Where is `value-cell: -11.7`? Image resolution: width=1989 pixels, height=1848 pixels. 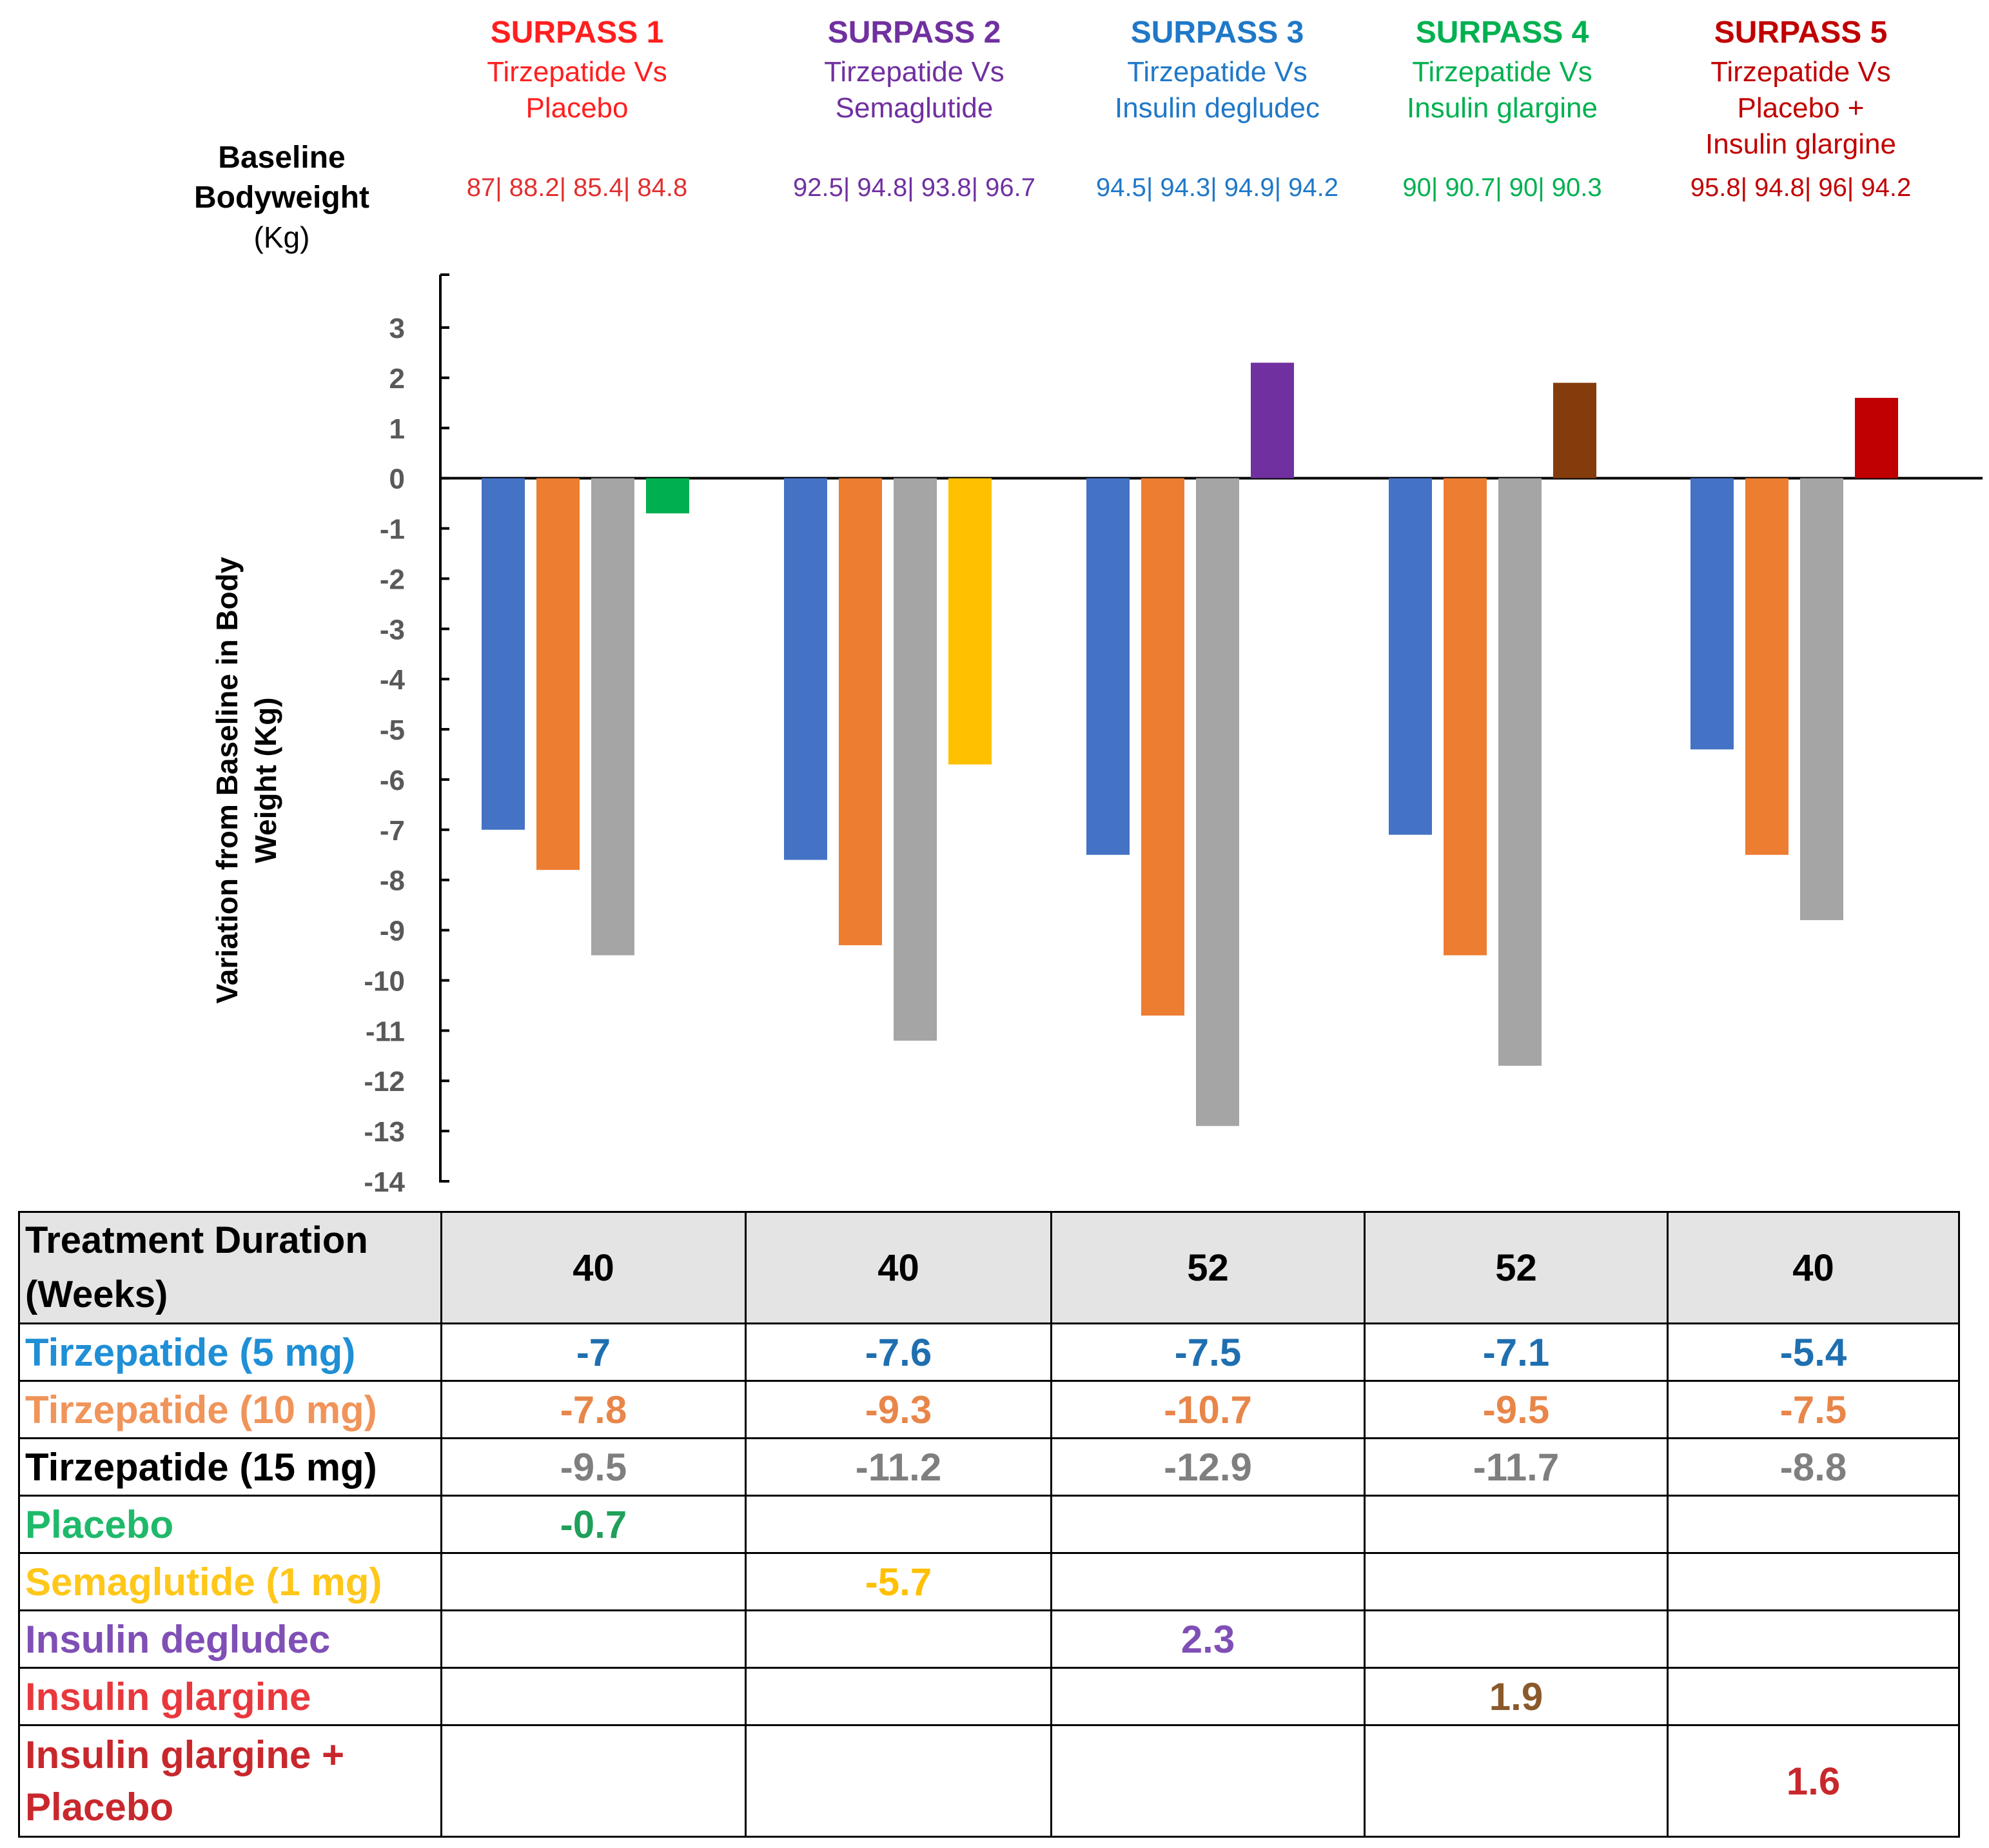
value-cell: -11.7 is located at coordinates (1516, 1467).